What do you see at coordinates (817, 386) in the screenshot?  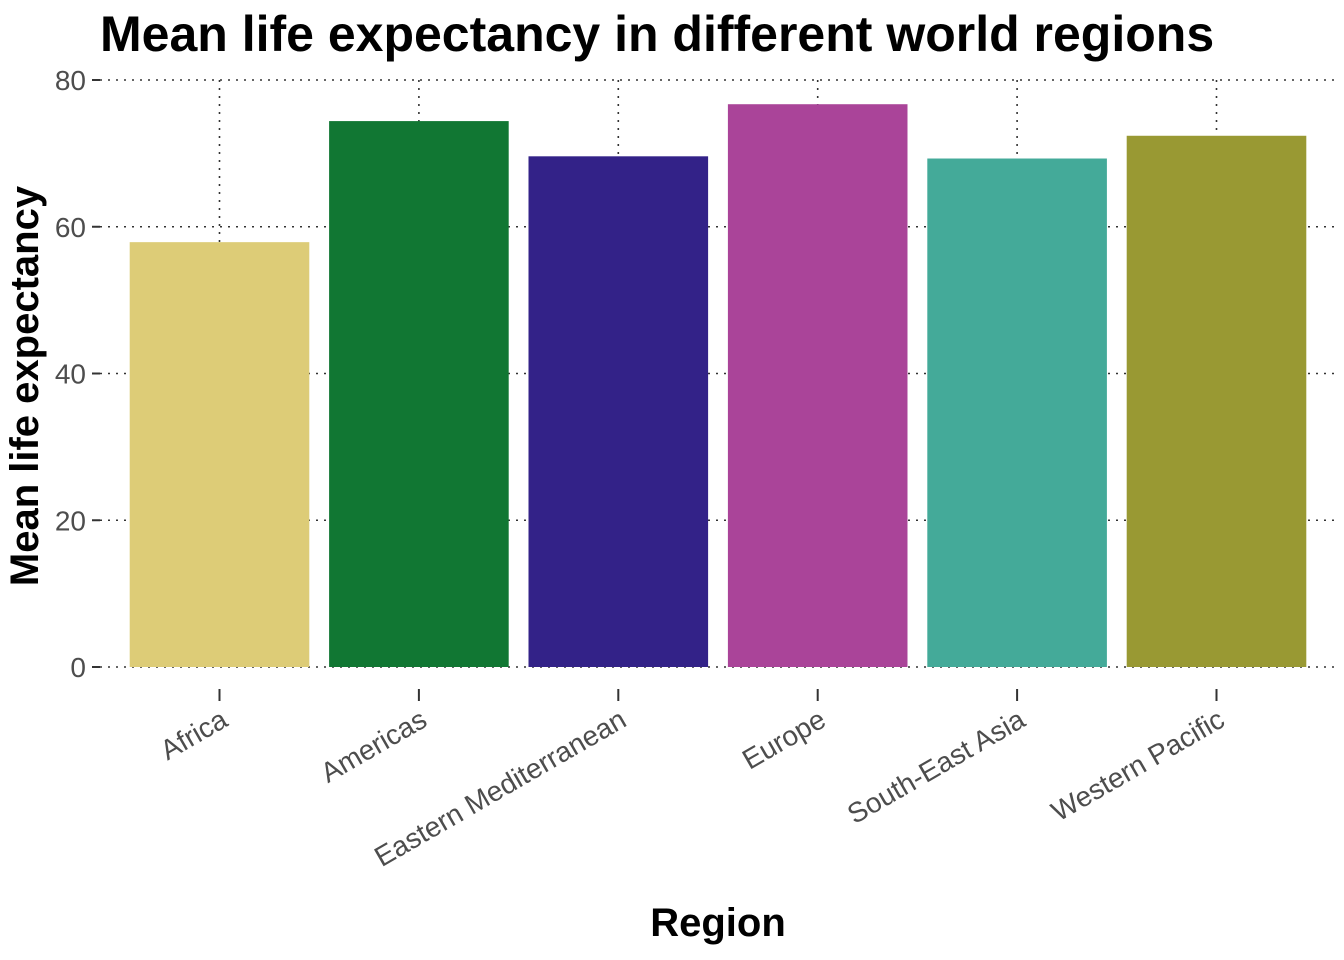 I see `bar-europe` at bounding box center [817, 386].